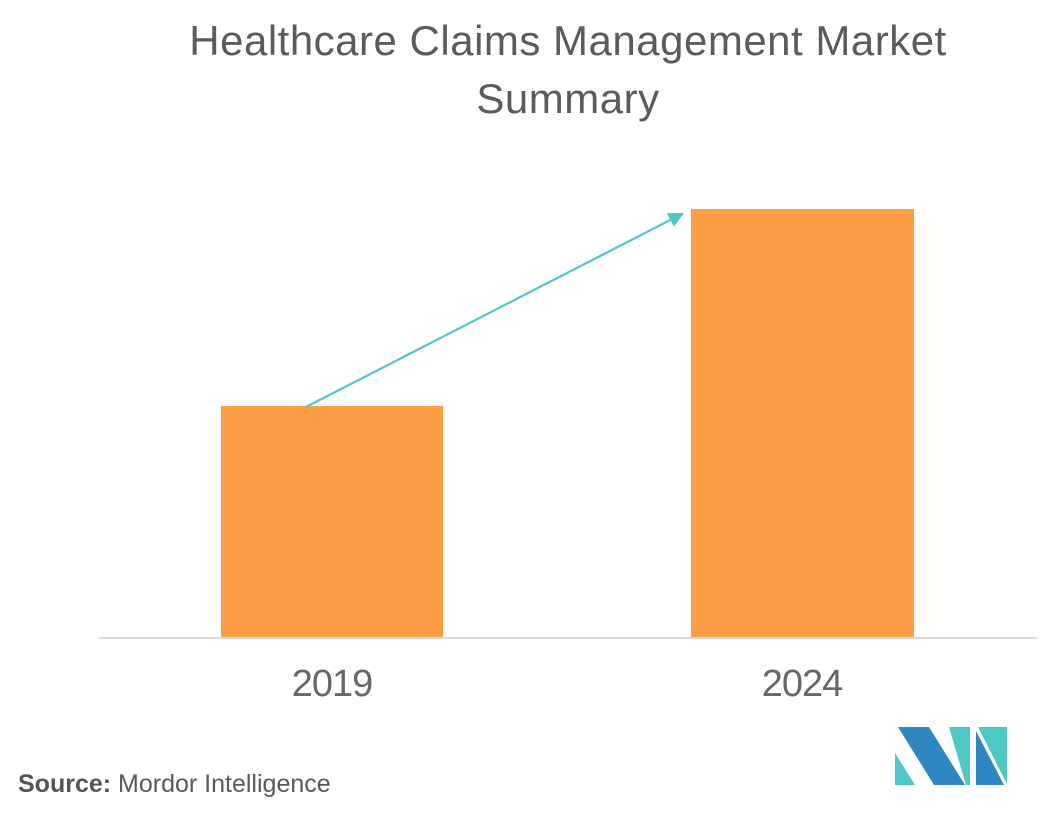 The height and width of the screenshot is (820, 1059). I want to click on logo-right-teal-triangle, so click(992, 755).